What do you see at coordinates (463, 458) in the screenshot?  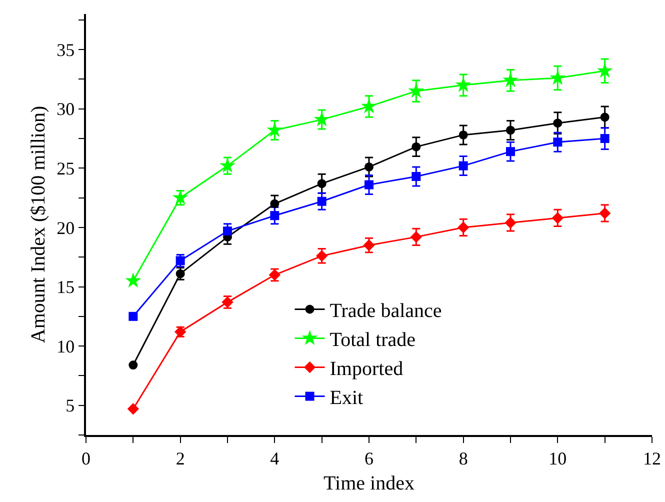 I see `x-tick-label: 8` at bounding box center [463, 458].